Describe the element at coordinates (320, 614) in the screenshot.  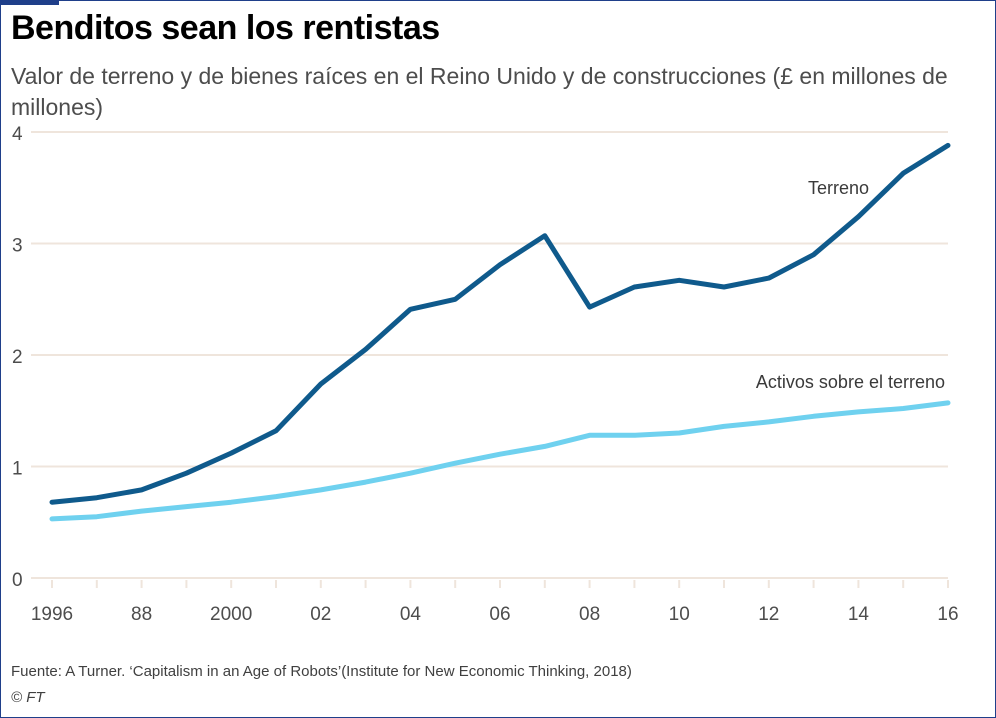
I see `x-tick-label-2002: 02` at that location.